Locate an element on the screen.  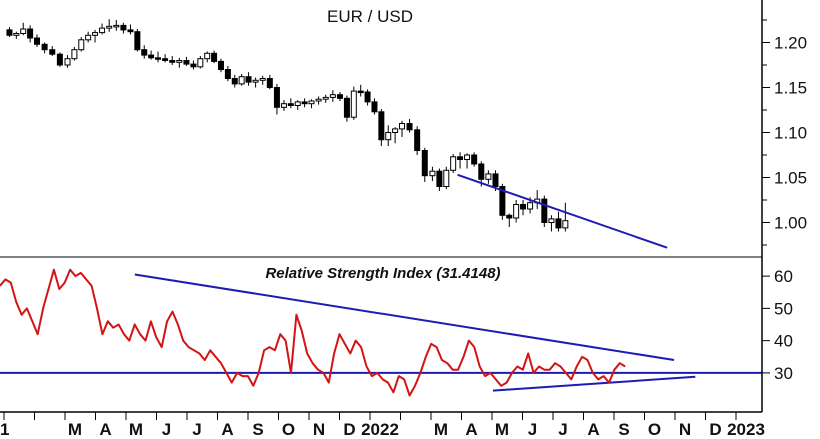
price-chart-title: EUR / USD is located at coordinates (370, 16).